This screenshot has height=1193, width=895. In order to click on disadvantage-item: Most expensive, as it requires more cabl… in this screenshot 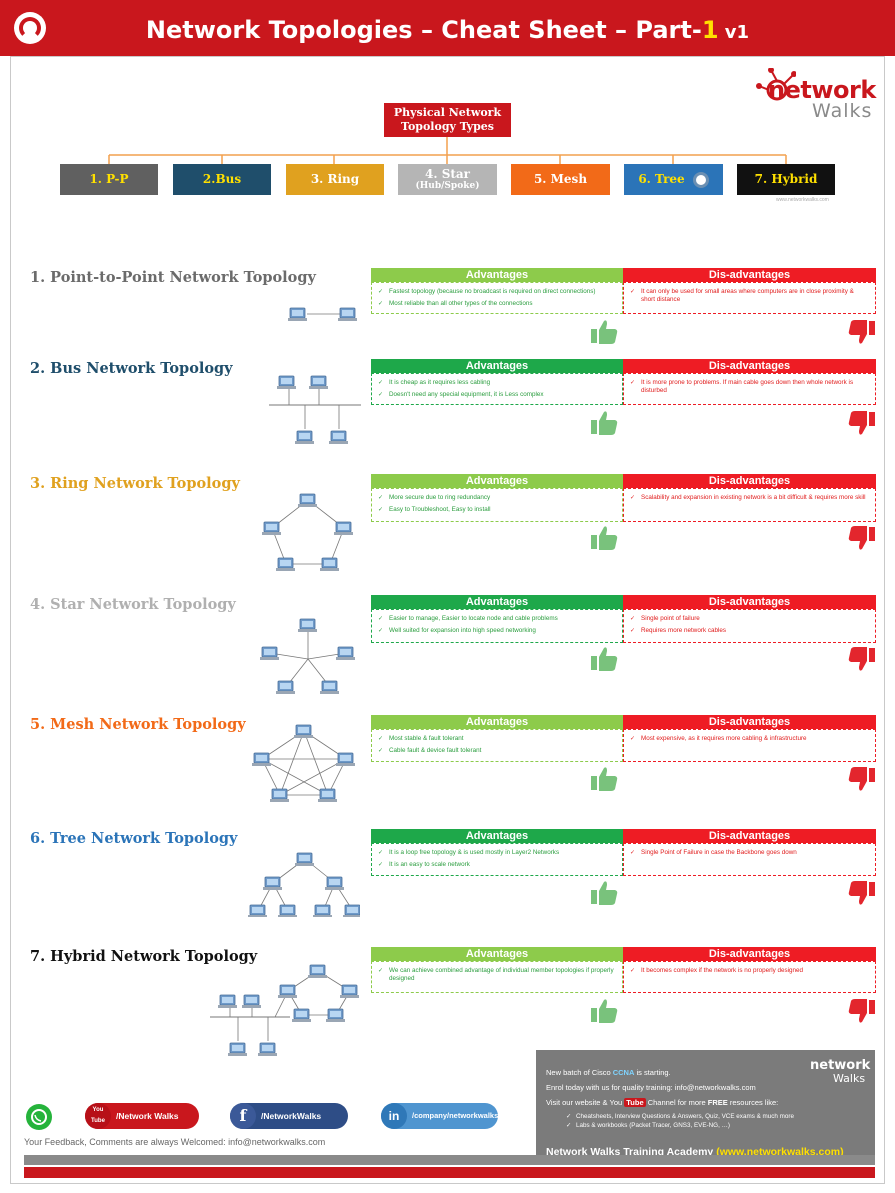, I will do `click(749, 739)`.